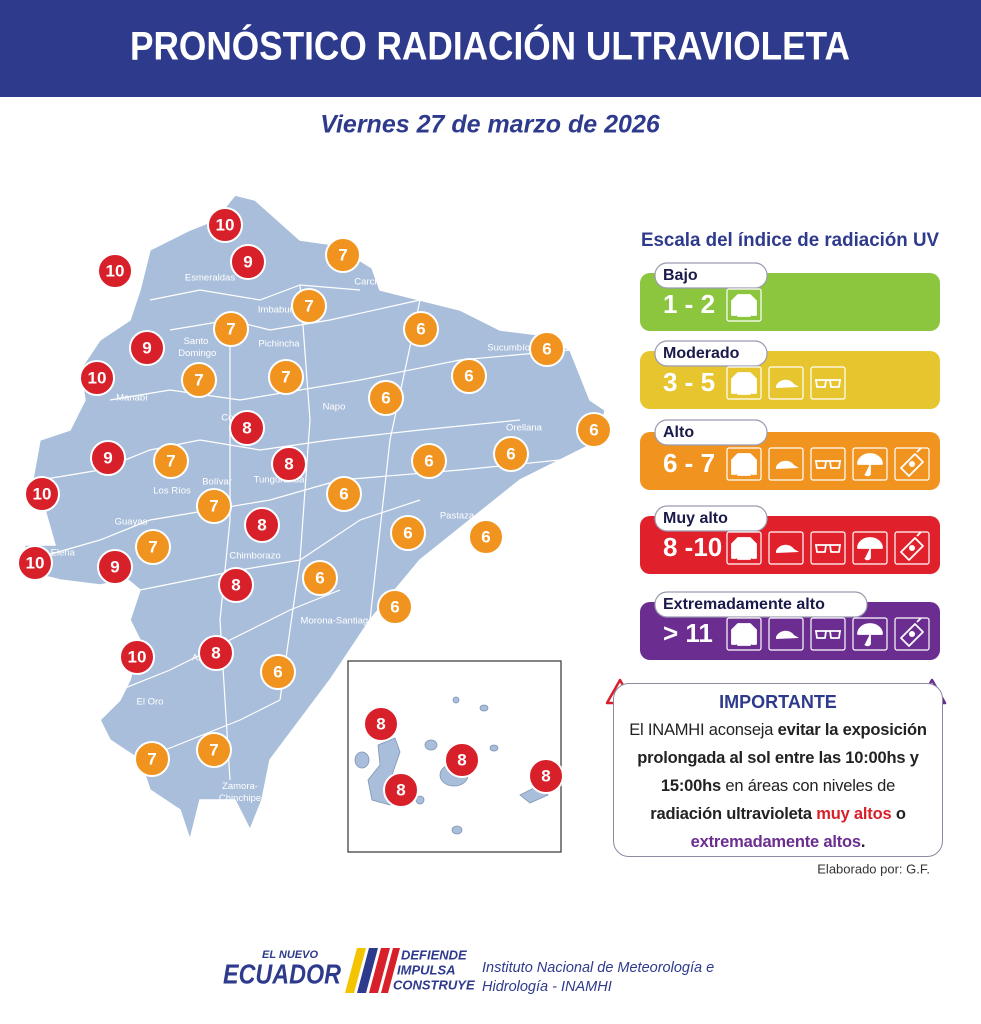 This screenshot has width=981, height=1024. I want to click on province-label: Chimborazo, so click(254, 556).